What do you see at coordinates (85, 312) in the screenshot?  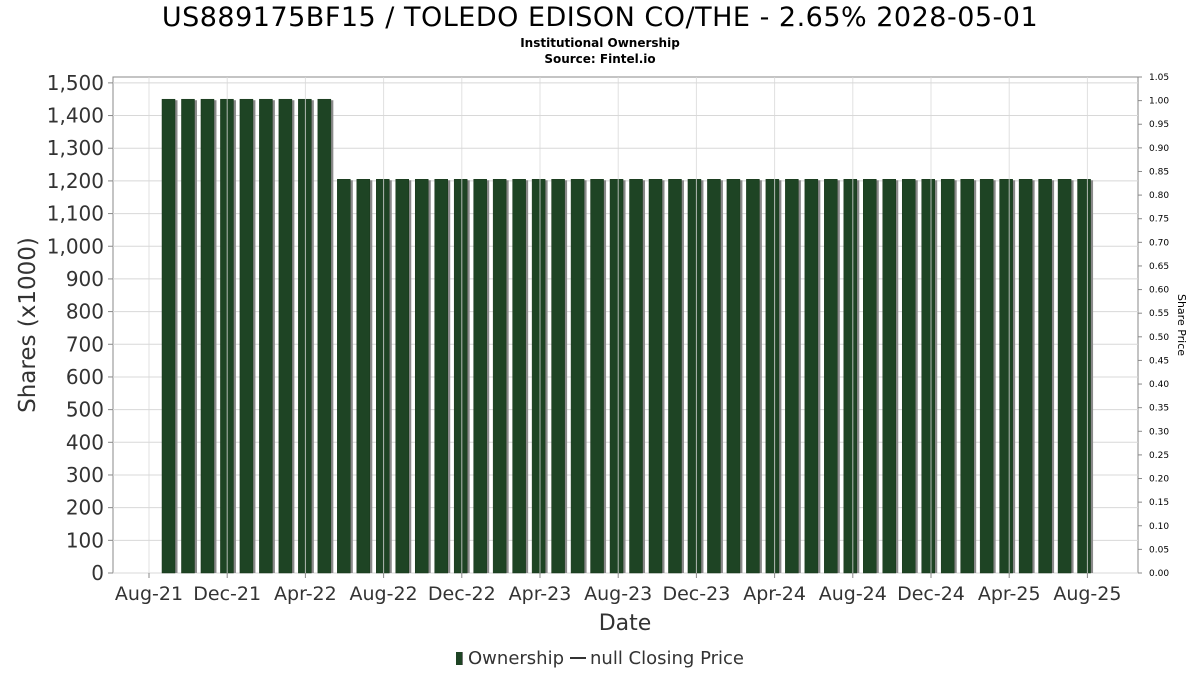 I see `y-tick-label: 800` at bounding box center [85, 312].